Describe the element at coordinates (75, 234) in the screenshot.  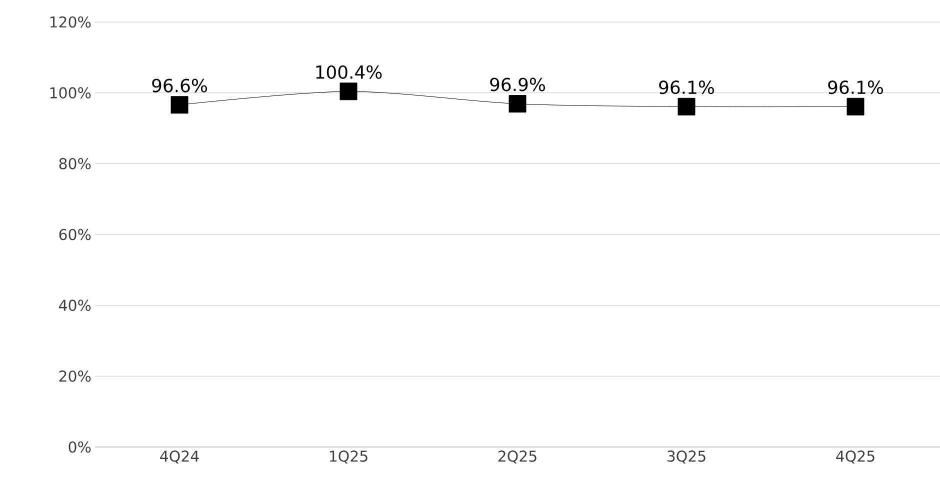
I see `y-tick-label: 60%` at that location.